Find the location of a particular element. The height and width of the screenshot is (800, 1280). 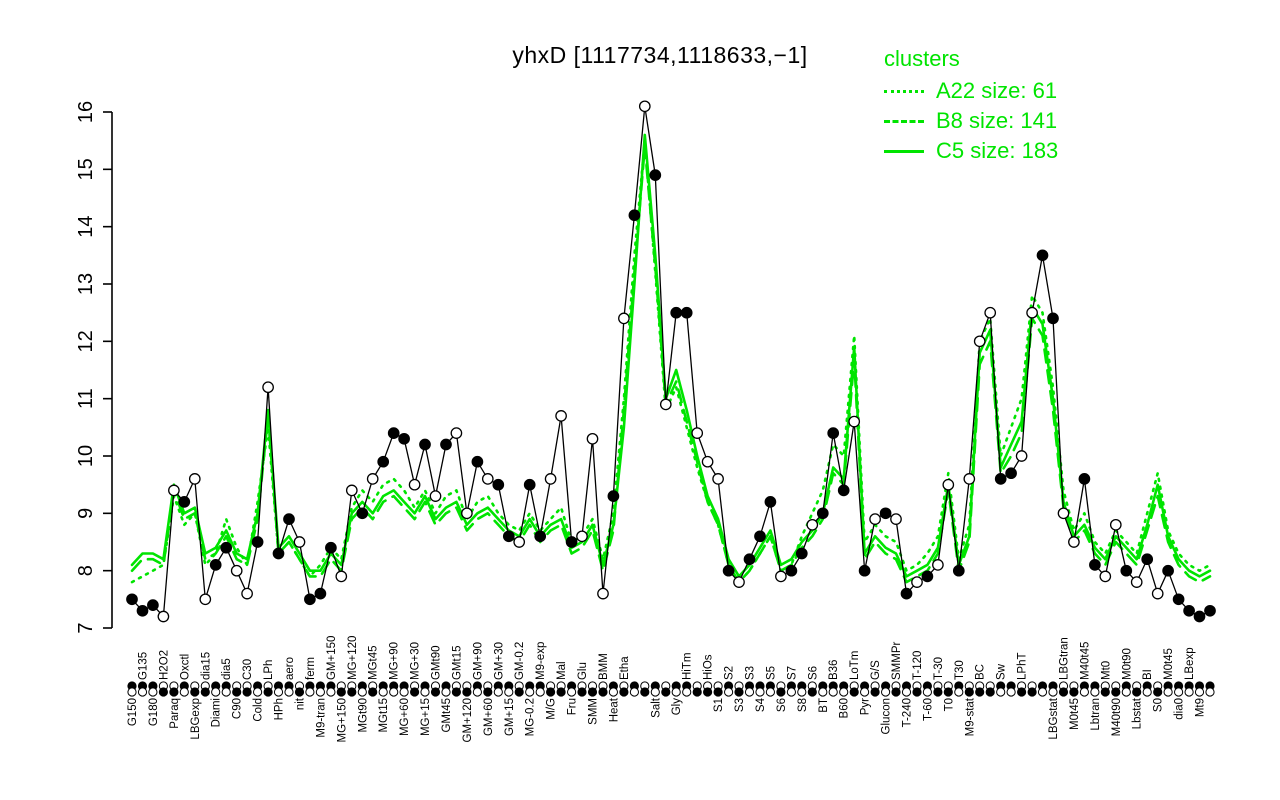

x-tick-label: G135 is located at coordinates (143, 666).